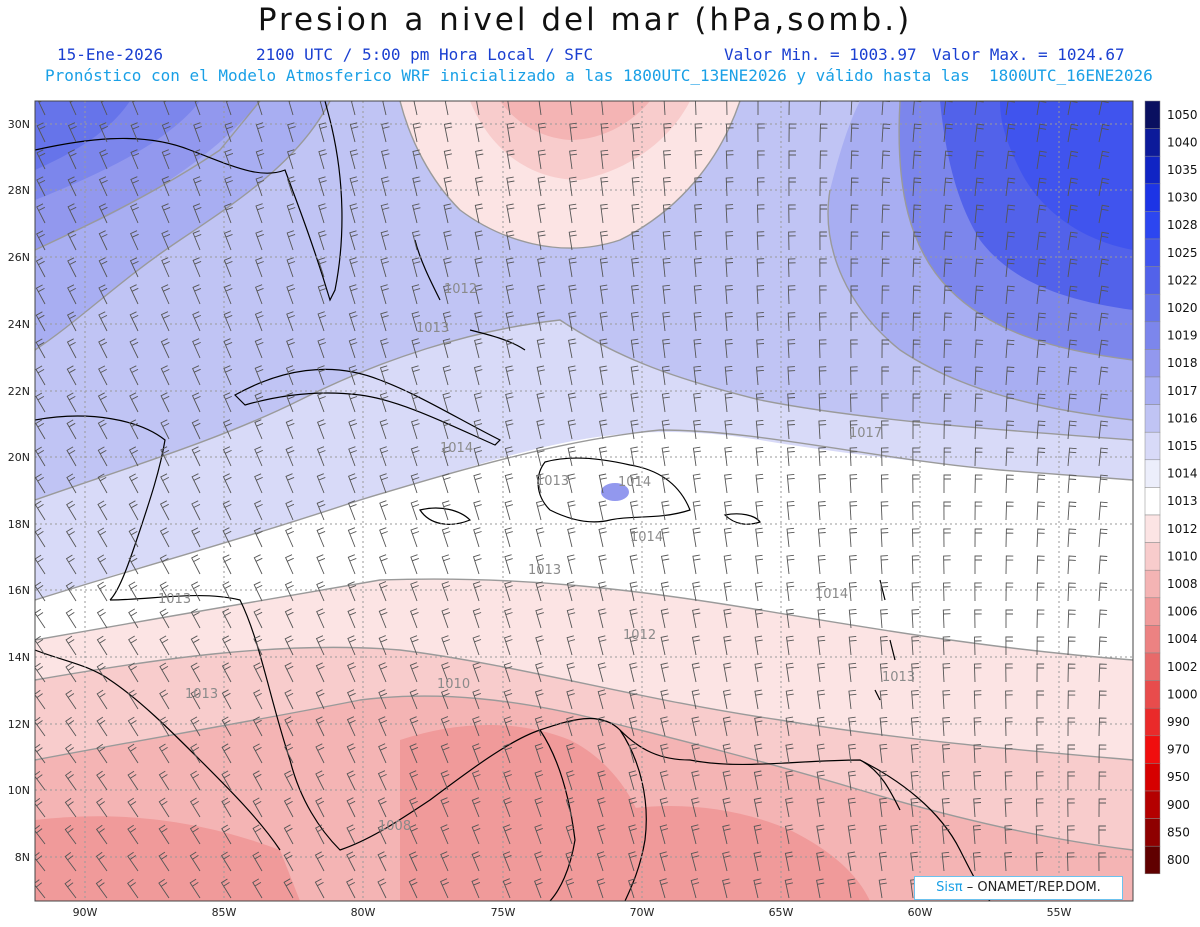 The height and width of the screenshot is (927, 1200). Describe the element at coordinates (22, 857) in the screenshot. I see `svg-text: 8N` at that location.